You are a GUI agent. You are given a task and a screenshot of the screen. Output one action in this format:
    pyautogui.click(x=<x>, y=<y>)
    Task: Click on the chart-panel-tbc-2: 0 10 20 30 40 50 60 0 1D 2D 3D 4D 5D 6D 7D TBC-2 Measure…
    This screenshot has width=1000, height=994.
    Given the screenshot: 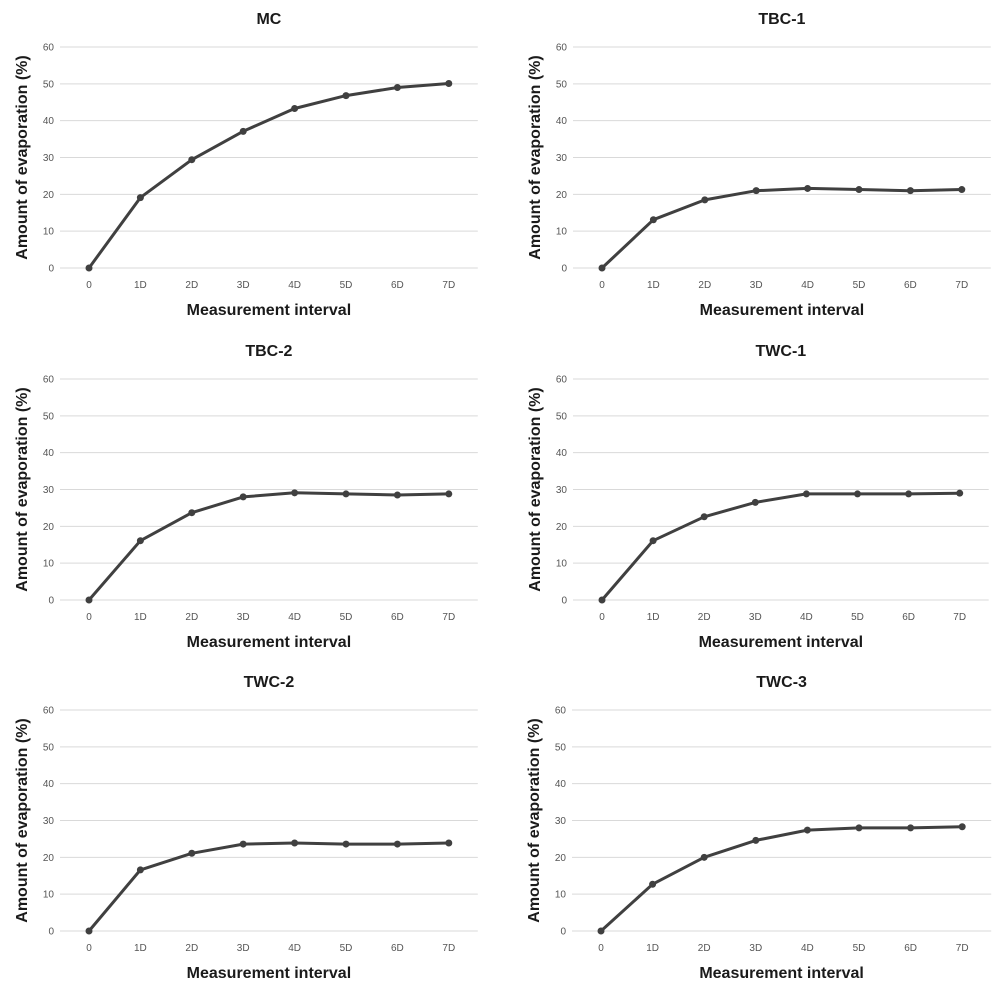 What is the action you would take?
    pyautogui.click(x=246, y=497)
    